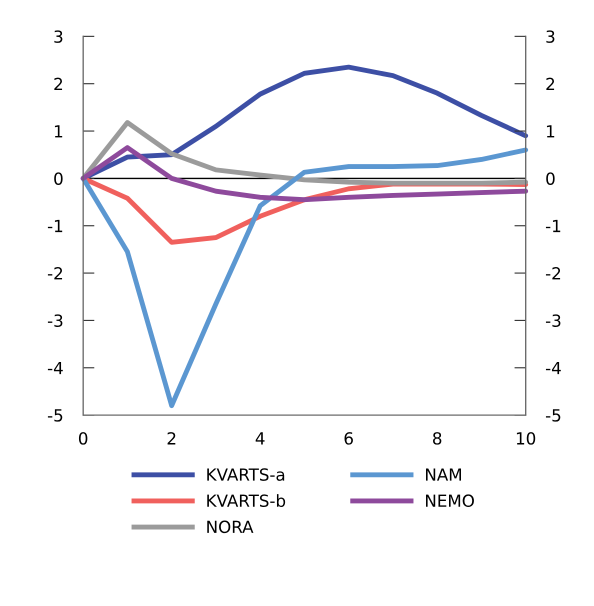 The image size is (594, 606). Describe the element at coordinates (58, 131) in the screenshot. I see `y-tick-label: 1` at that location.